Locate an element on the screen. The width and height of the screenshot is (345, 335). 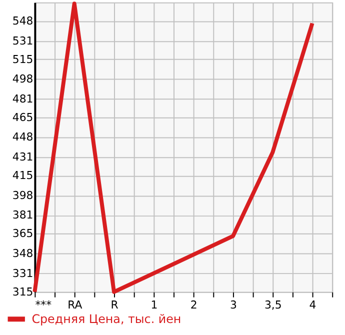
y-tick-label: 331 is located at coordinates (23, 273).